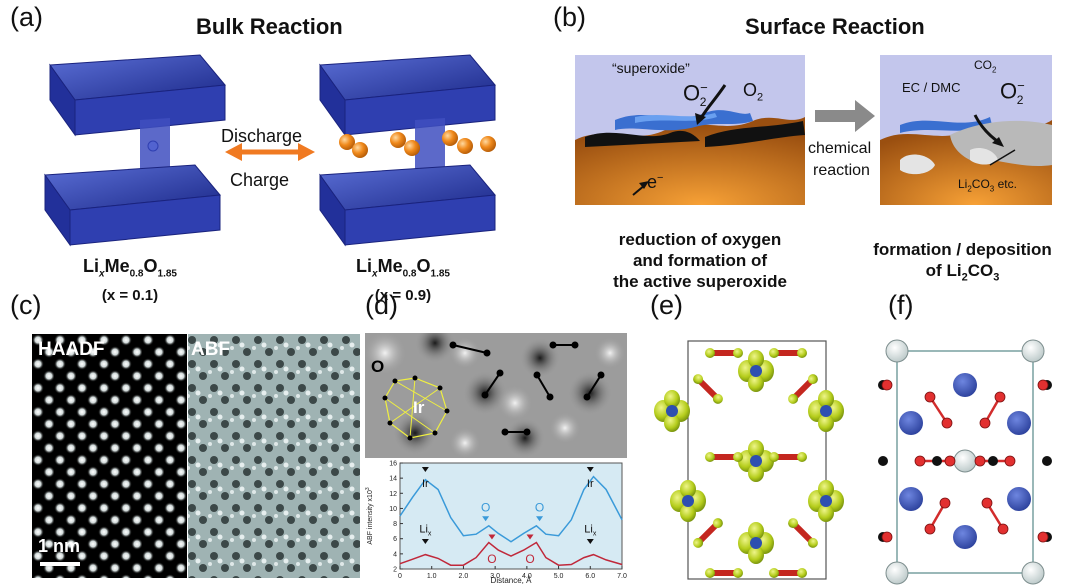  I want to click on haadf-label: HAADF, so click(71, 349).